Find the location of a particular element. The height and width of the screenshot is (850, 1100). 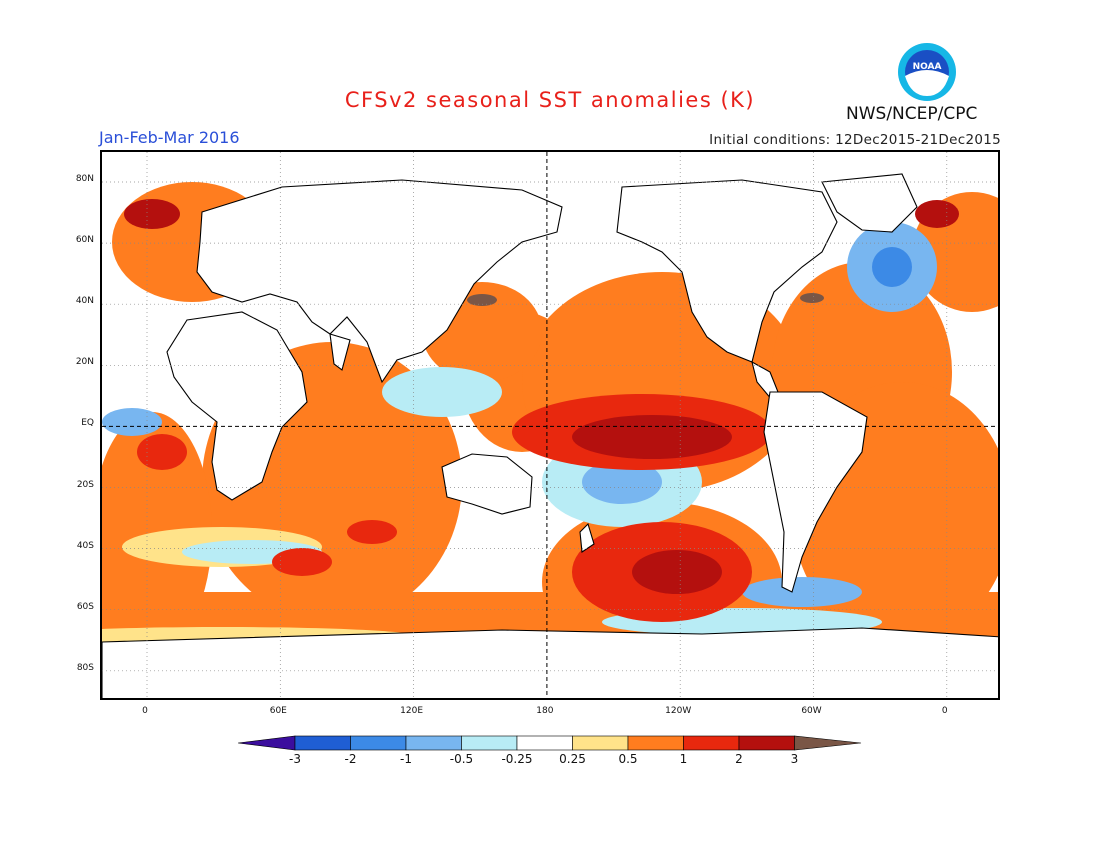

colorbar-label: -2 is located at coordinates (350, 759).